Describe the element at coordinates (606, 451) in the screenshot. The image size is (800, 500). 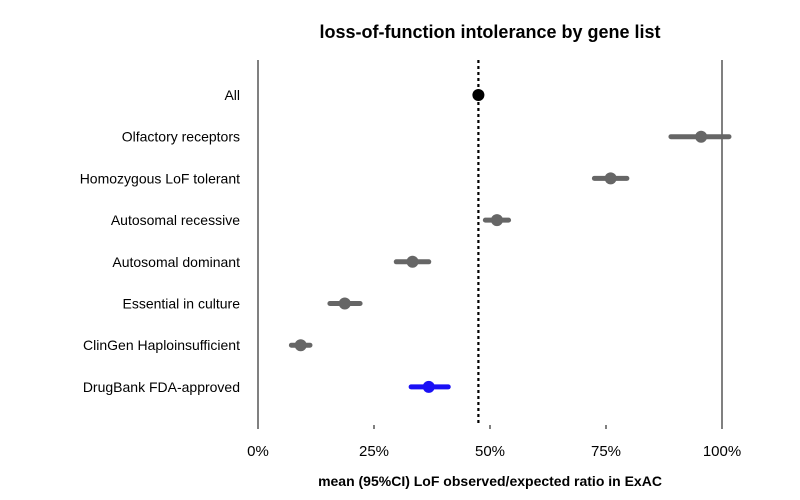
I see `x-tick-label: 75%` at that location.